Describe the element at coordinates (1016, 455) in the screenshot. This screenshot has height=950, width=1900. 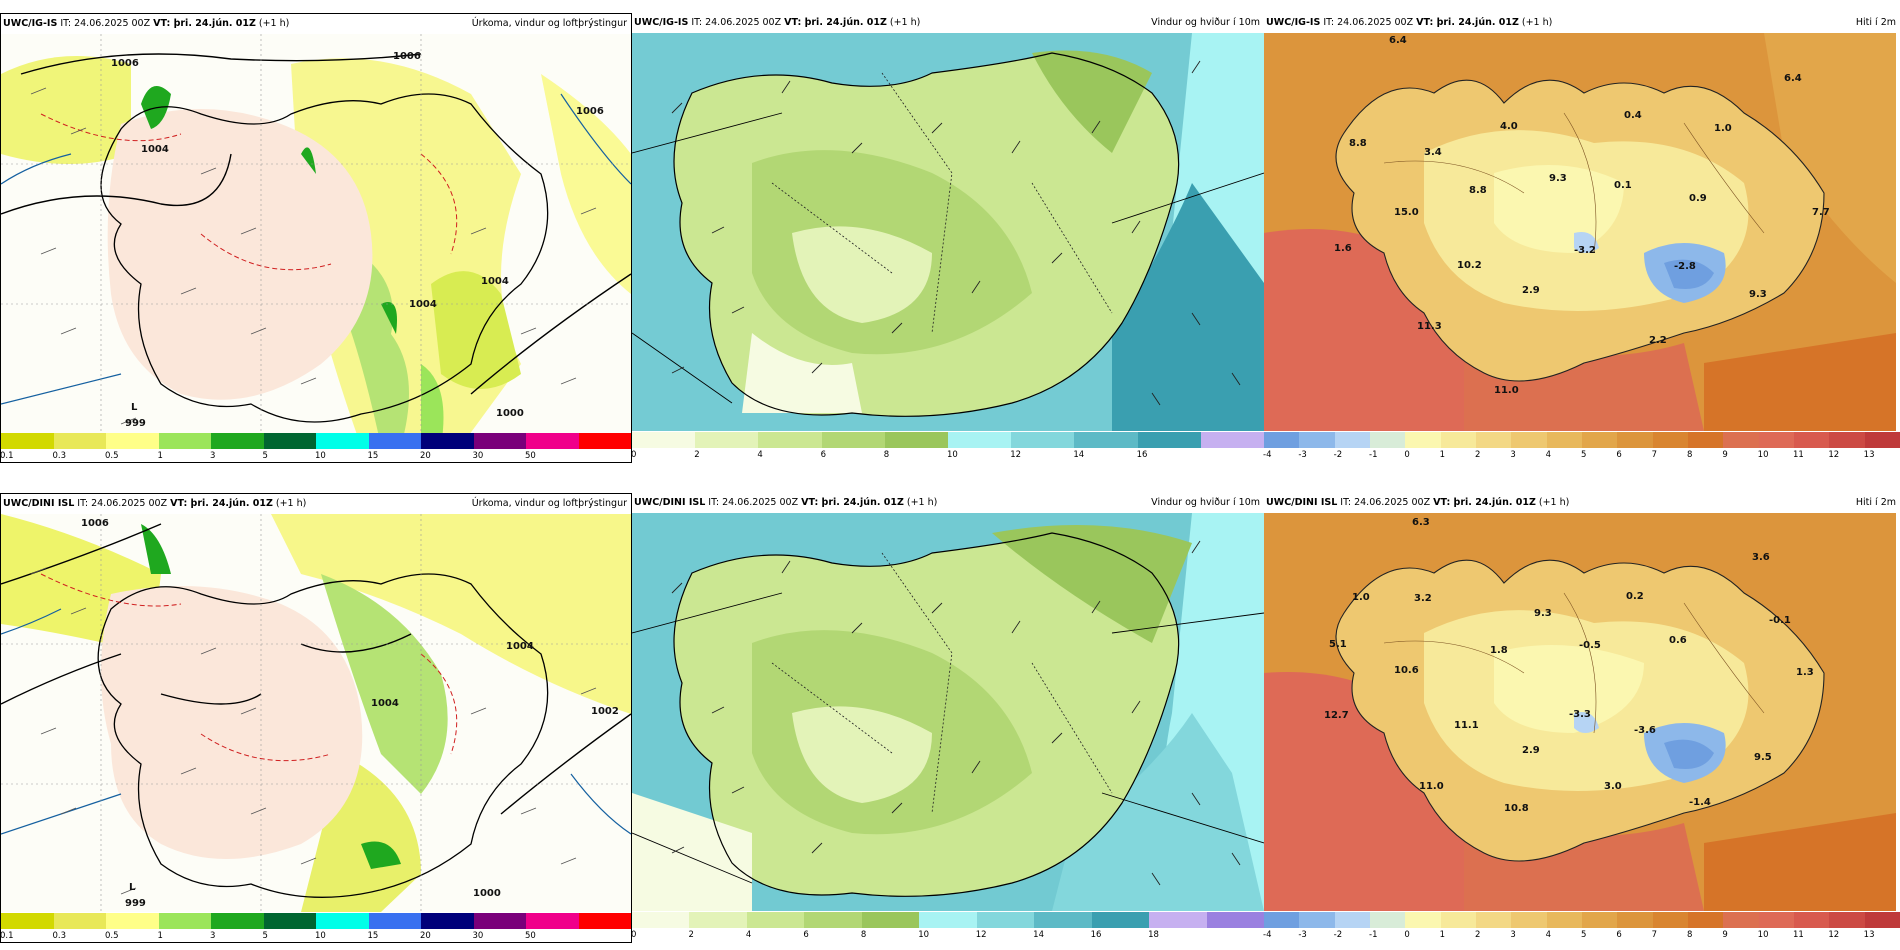
I see `colorbar-tick-label: 12` at that location.